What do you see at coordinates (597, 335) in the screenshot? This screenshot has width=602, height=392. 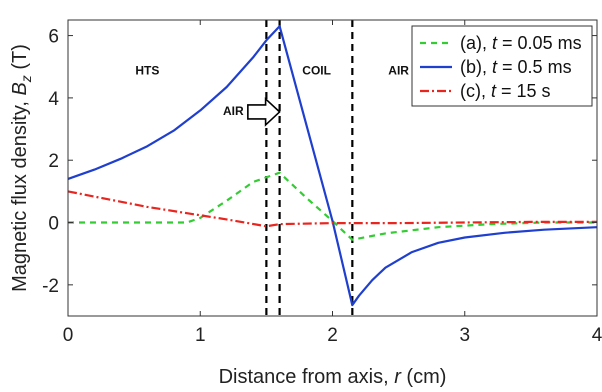 I see `x-tick-label: 4` at bounding box center [597, 335].